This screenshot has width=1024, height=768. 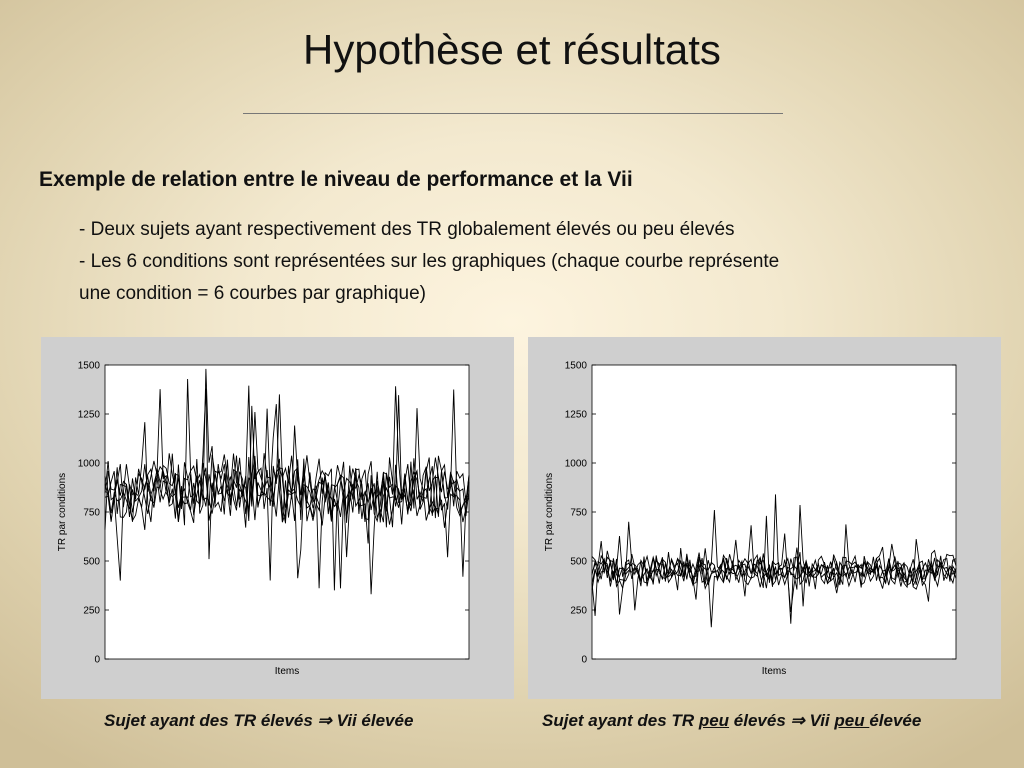 I want to click on caption-left-part-a: Sujet ayant des TR élevés, so click(x=211, y=720).